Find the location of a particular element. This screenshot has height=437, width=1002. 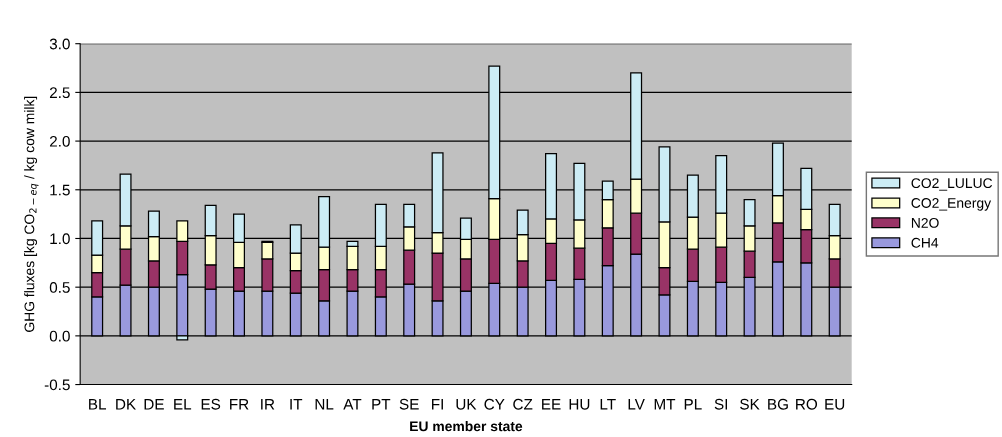

x-axis-title: EU member state is located at coordinates (466, 426).